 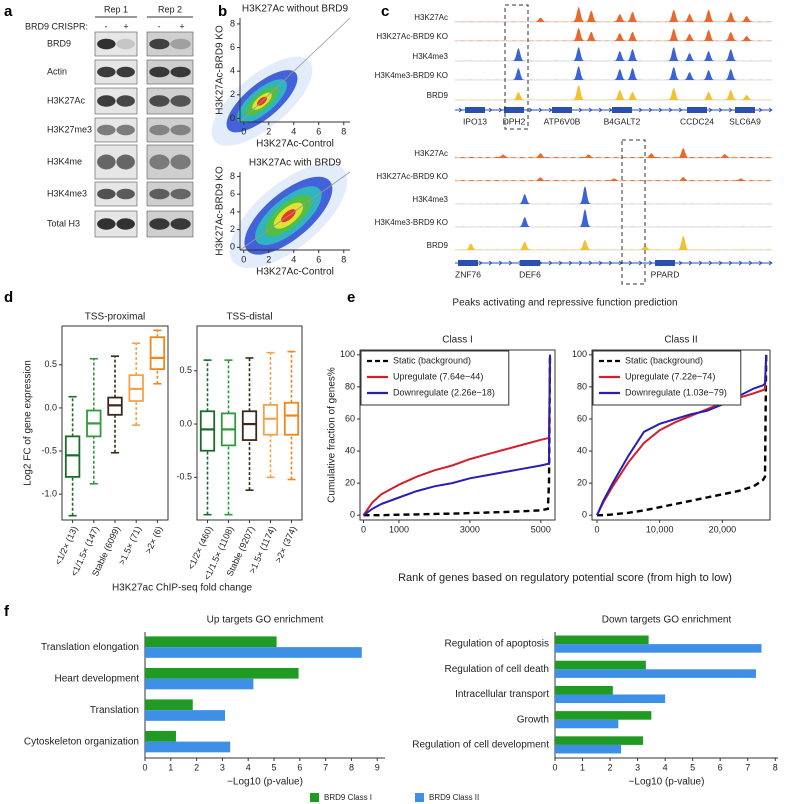 What do you see at coordinates (220, 70) in the screenshot?
I see `y-axis-label: H3K27Ac-BRD9 KO` at bounding box center [220, 70].